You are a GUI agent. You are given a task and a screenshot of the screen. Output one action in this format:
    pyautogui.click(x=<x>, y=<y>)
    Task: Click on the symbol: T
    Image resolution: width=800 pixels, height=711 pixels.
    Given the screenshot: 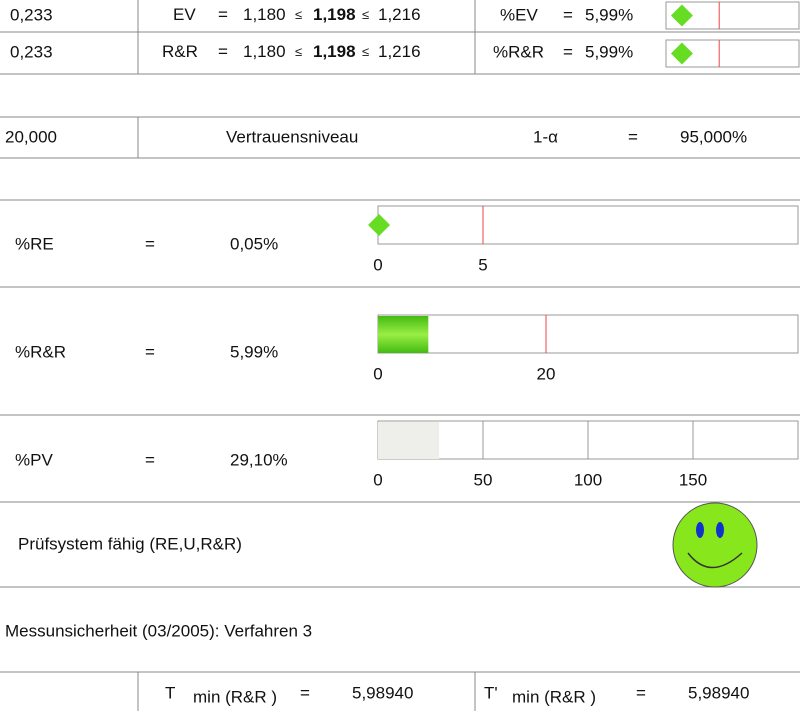 What is the action you would take?
    pyautogui.click(x=170, y=692)
    